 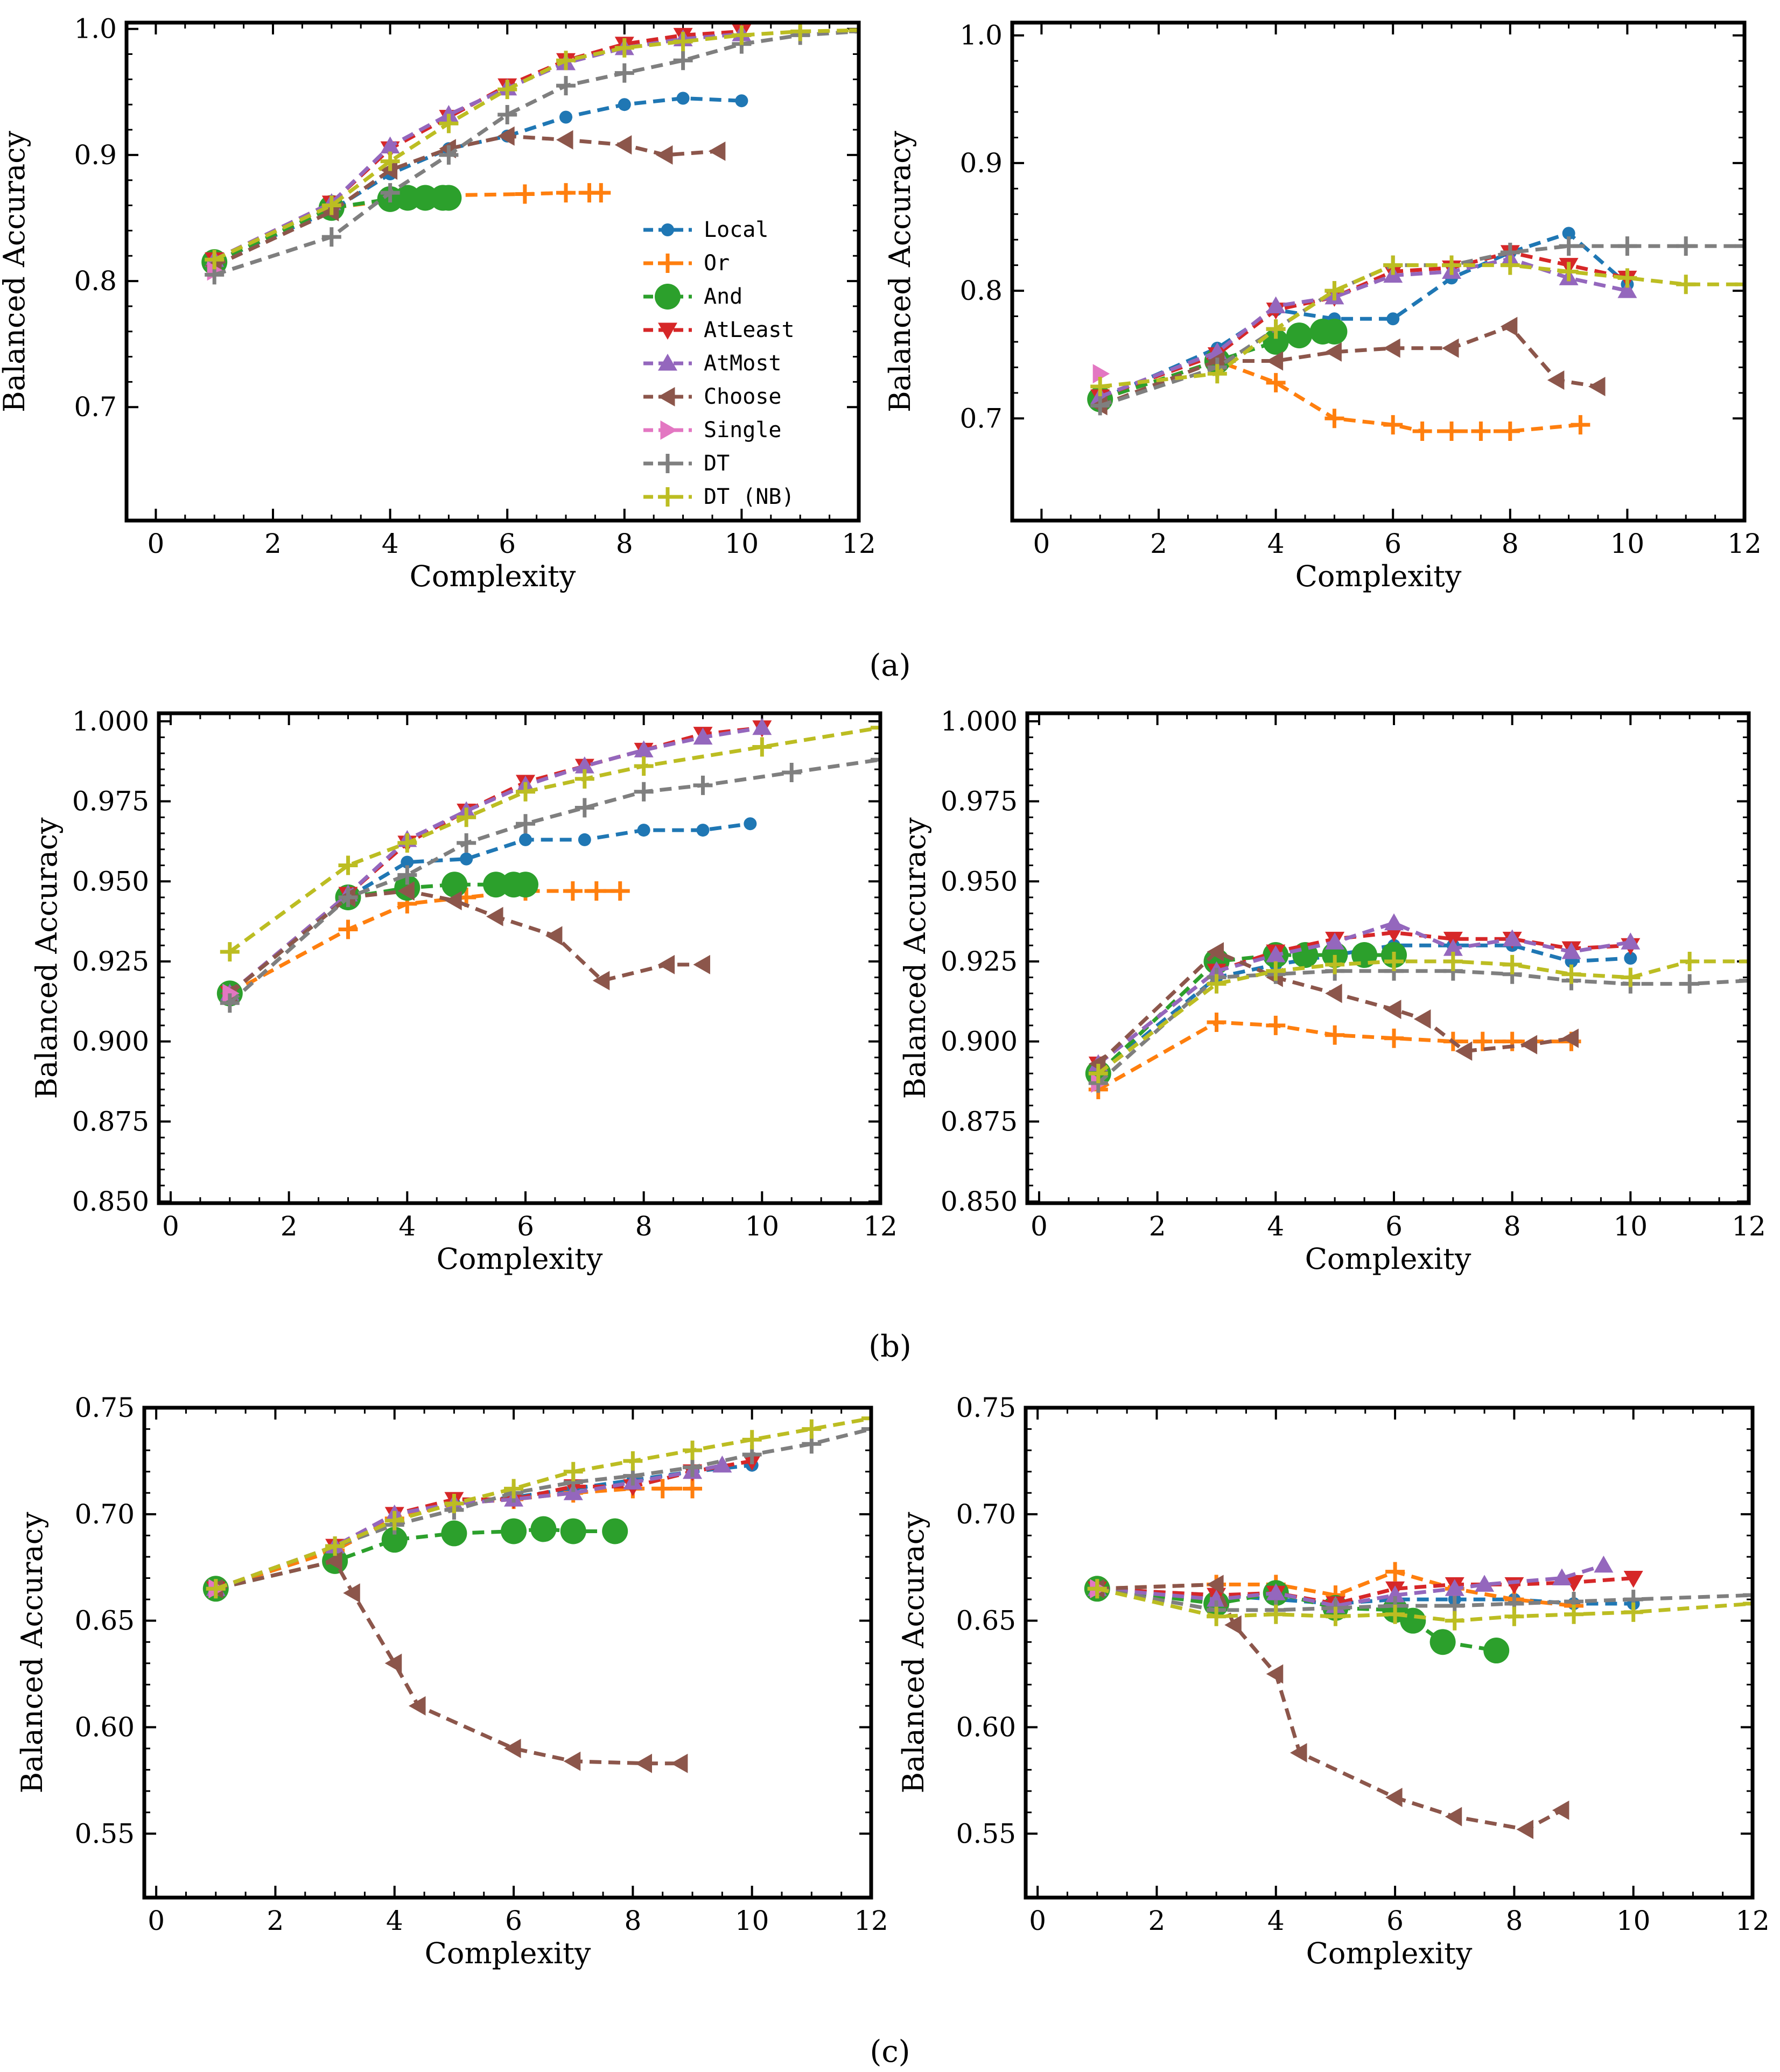 I want to click on y-tick-label: 0.70, so click(x=986, y=1514).